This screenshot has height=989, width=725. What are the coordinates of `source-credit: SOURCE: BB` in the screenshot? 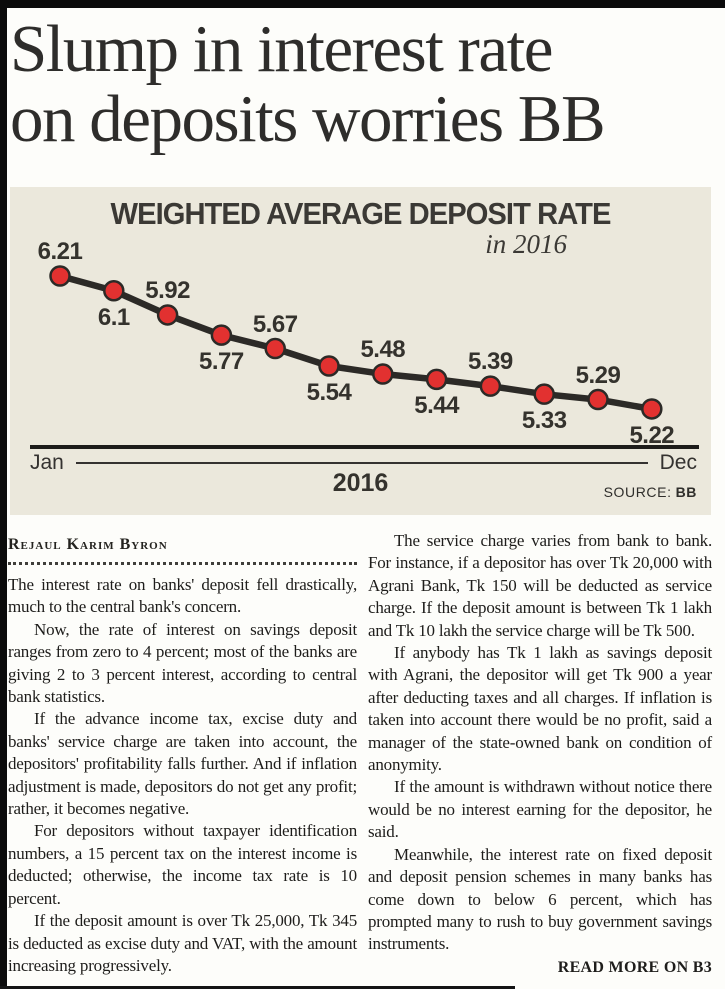 It's located at (650, 492).